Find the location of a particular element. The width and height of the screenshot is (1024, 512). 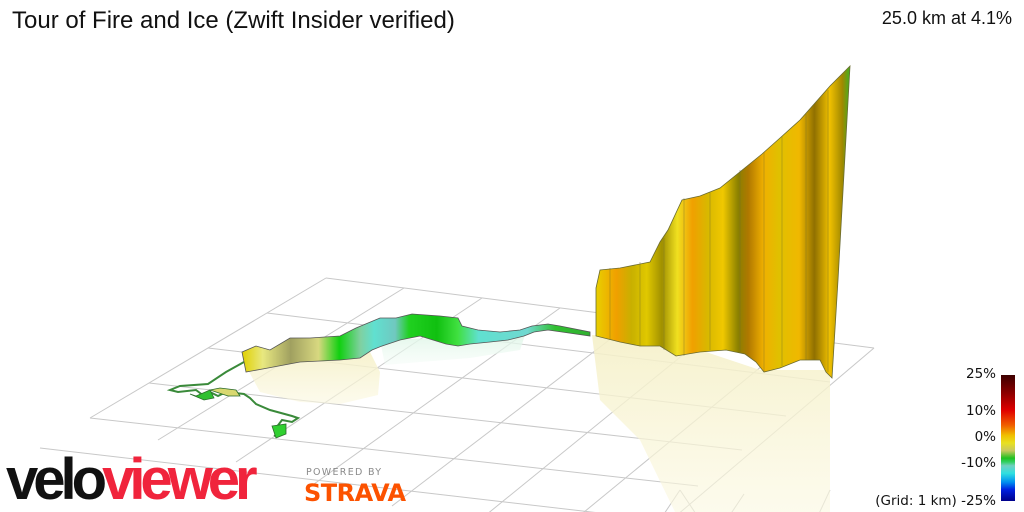

veloviewer-logo: veloviewer is located at coordinates (132, 480).